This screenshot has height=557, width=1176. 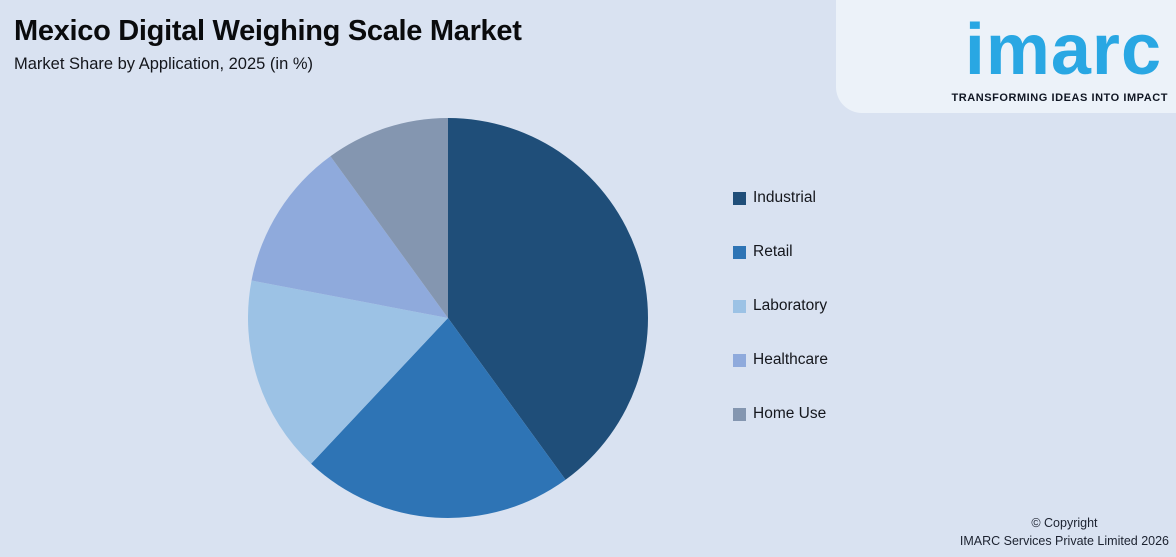 What do you see at coordinates (739, 198) in the screenshot?
I see `legend-swatch-industrial` at bounding box center [739, 198].